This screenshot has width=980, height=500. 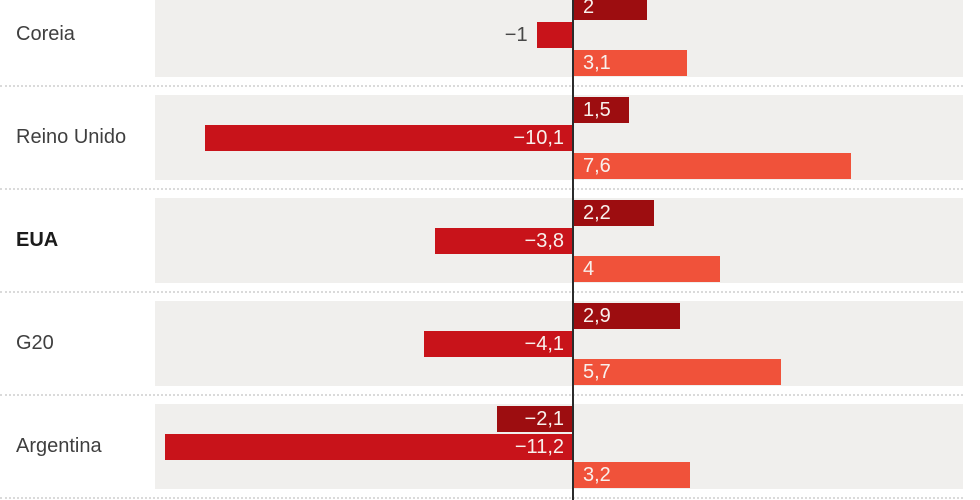 I want to click on bar-dark-red-series-reino-unido, so click(x=601, y=110).